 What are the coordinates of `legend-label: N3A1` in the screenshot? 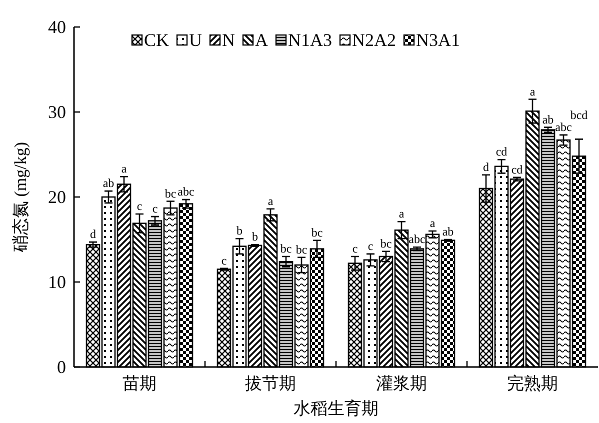 It's located at (438, 40).